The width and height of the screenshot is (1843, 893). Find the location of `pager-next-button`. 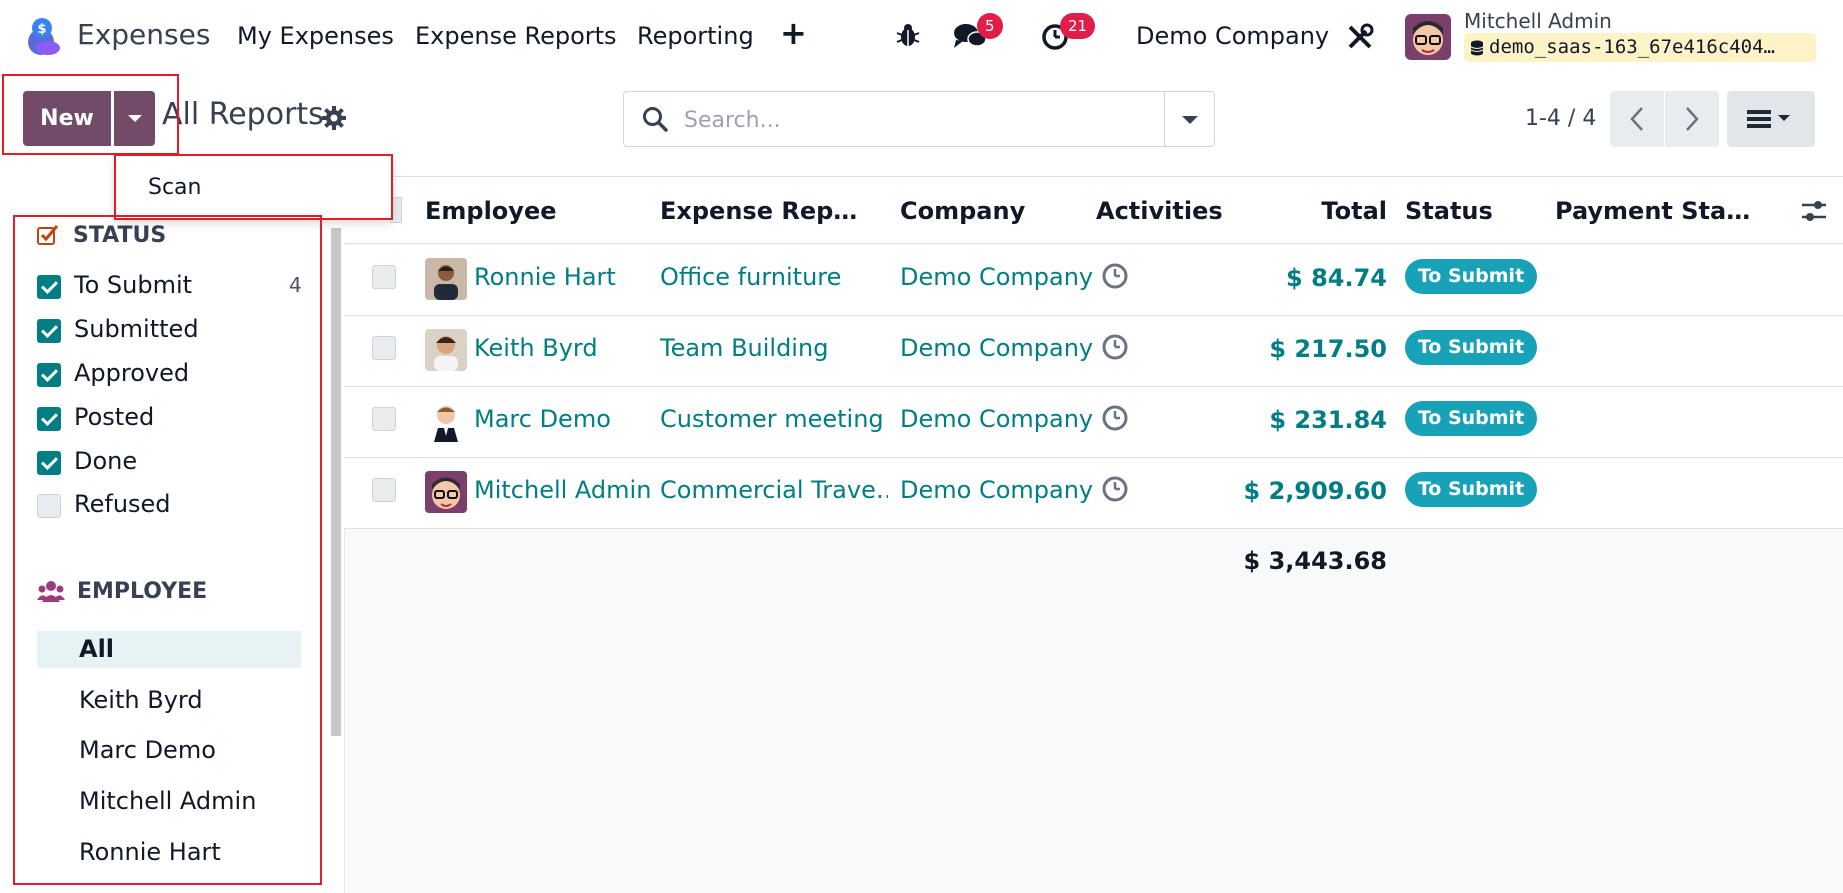

pager-next-button is located at coordinates (1692, 119).